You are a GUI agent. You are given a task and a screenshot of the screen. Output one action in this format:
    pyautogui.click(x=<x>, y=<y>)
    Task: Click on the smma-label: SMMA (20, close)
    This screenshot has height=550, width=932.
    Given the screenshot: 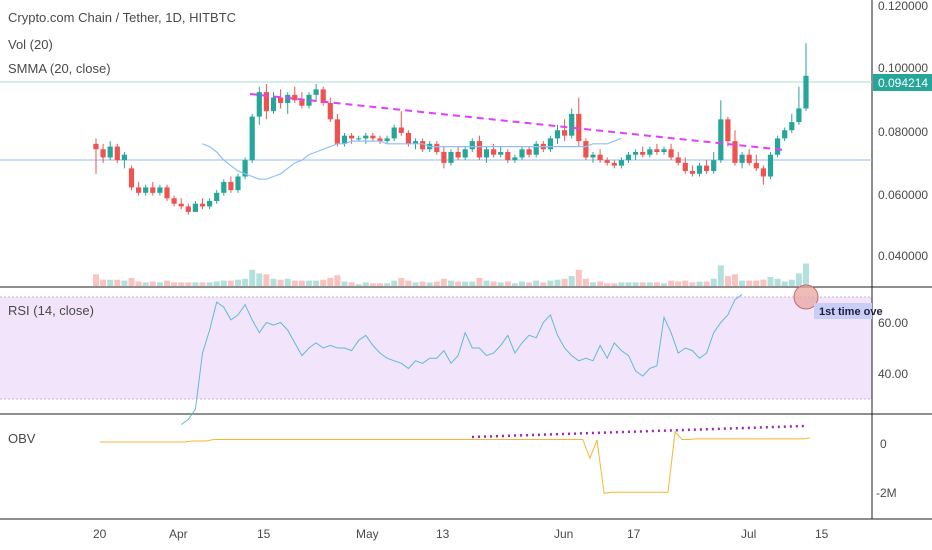 What is the action you would take?
    pyautogui.click(x=59, y=68)
    